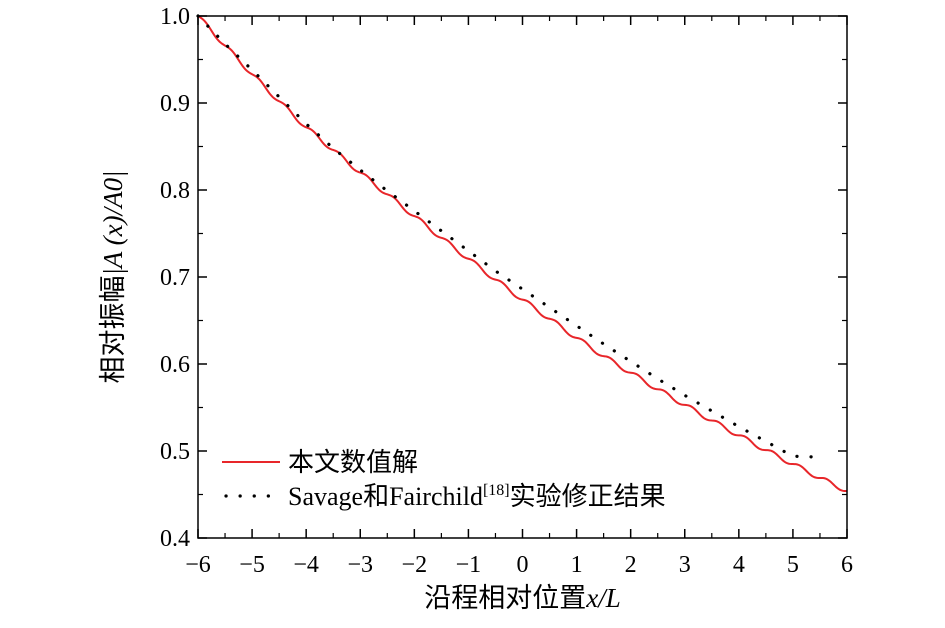  I want to click on x-tick-label: 0, so click(523, 565).